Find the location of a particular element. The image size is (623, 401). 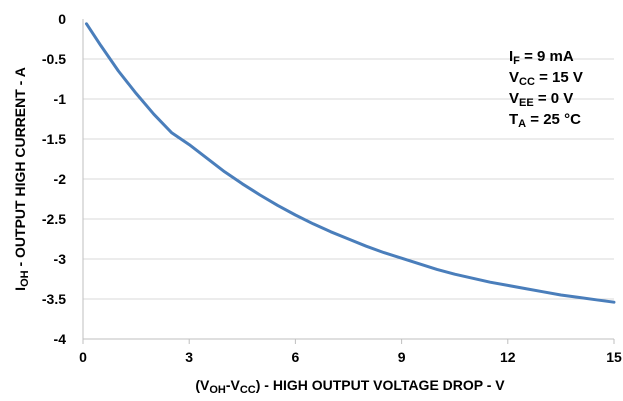

y-tick-label: -2 is located at coordinates (60, 179).